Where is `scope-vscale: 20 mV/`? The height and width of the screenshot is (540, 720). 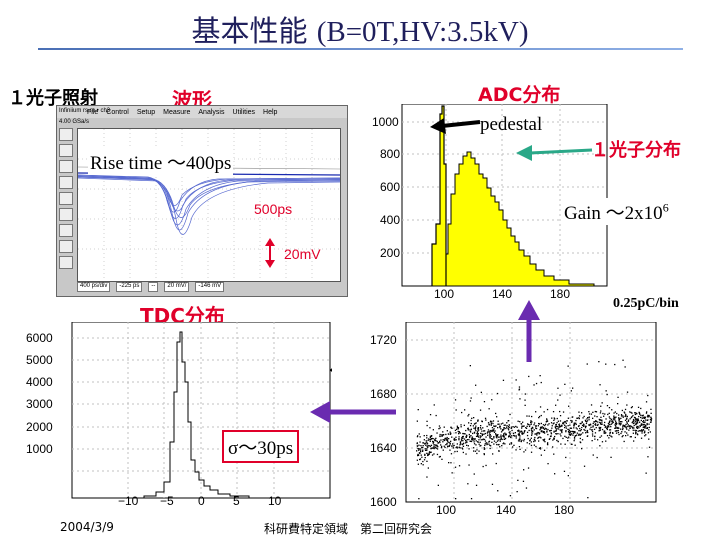
scope-vscale: 20 mV/ is located at coordinates (177, 287).